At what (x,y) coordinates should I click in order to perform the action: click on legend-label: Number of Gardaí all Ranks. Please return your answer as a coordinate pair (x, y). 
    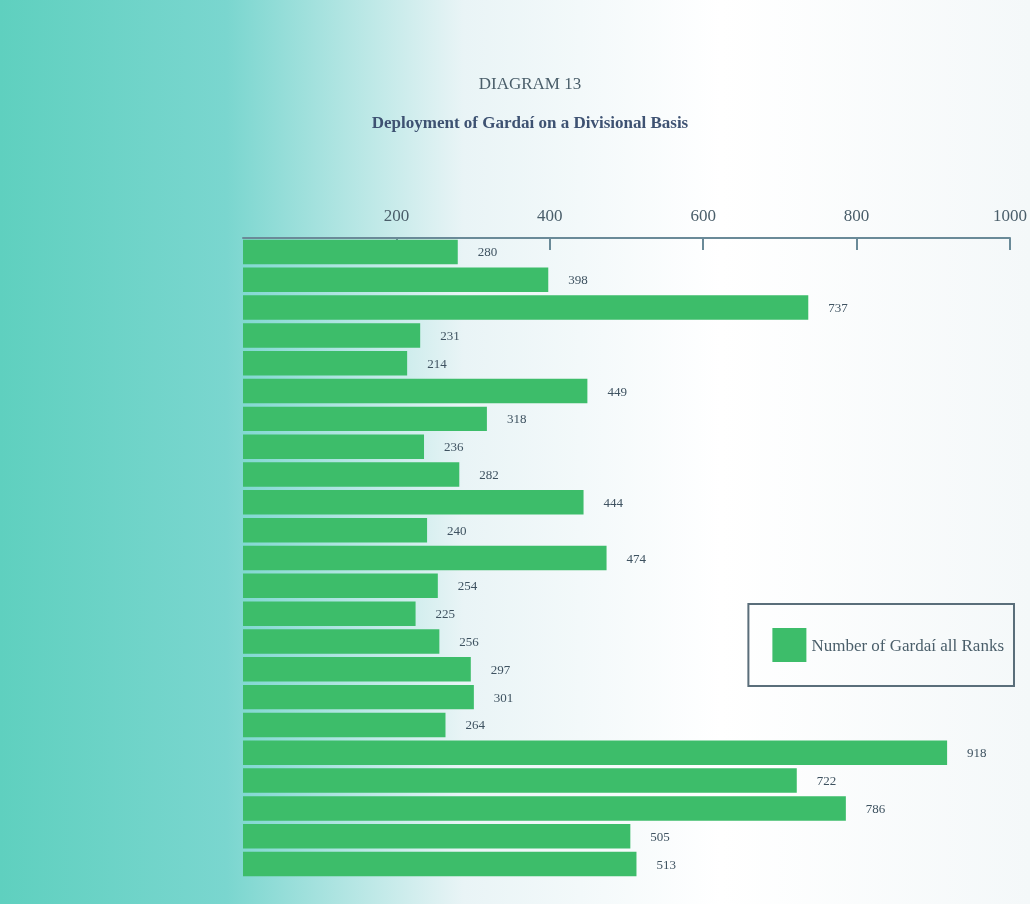
    Looking at the image, I should click on (908, 645).